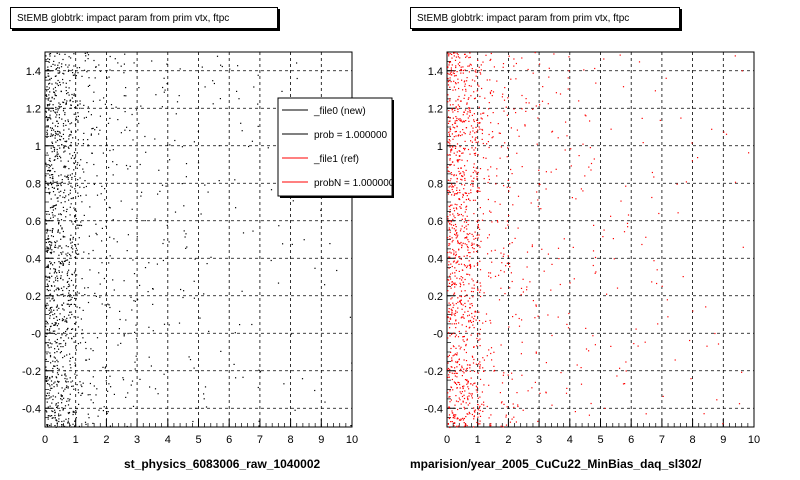  I want to click on y-tick-label: 1.4, so click(435, 72).